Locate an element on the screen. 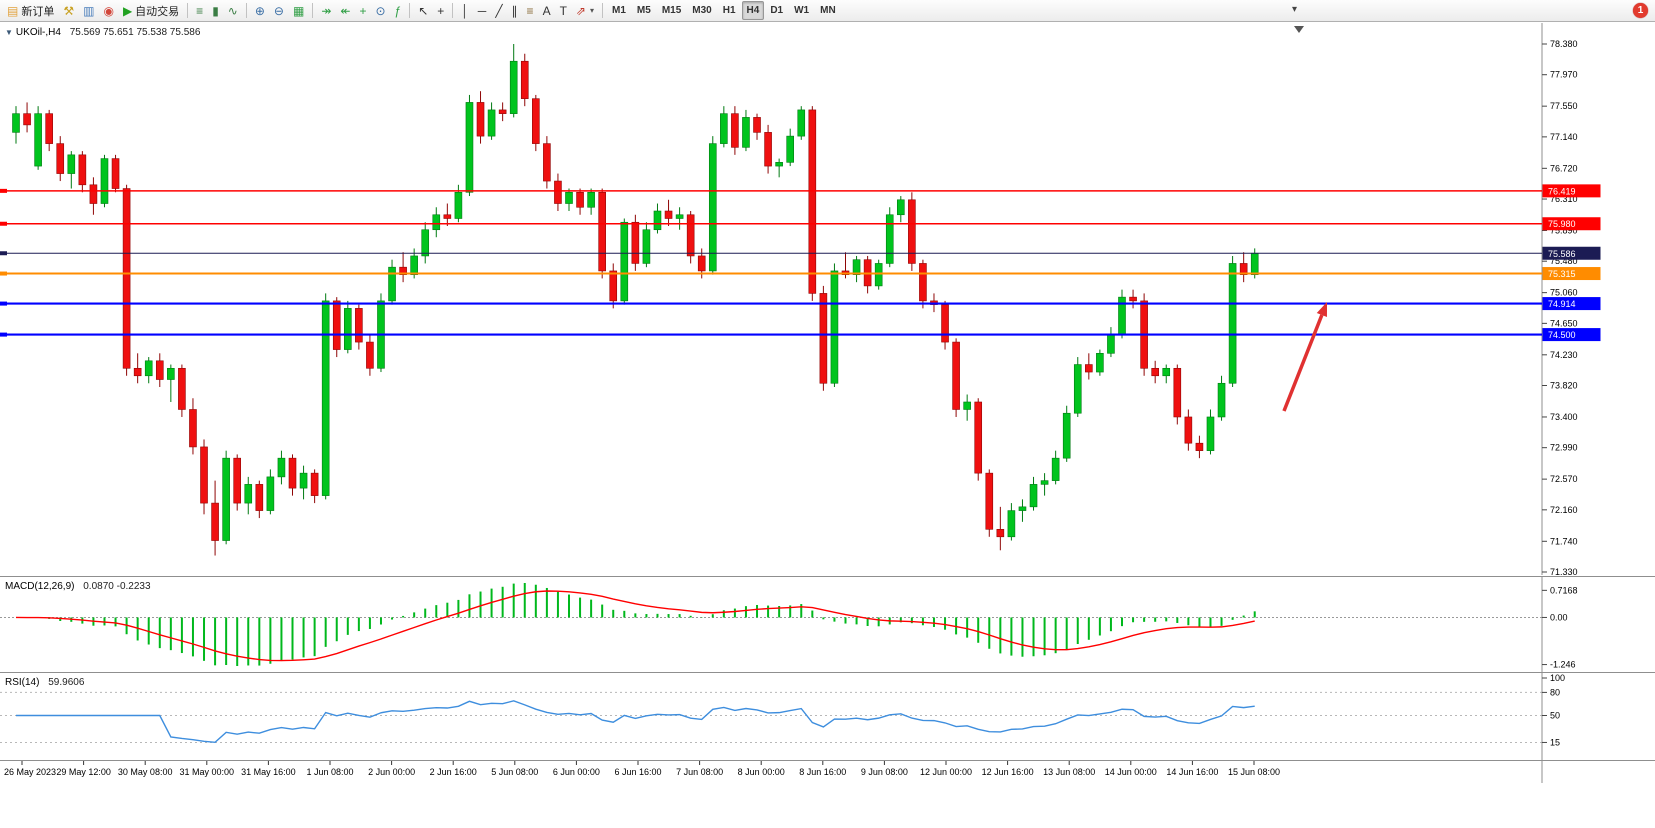 This screenshot has width=1655, height=828. svg-text: 77.140 is located at coordinates (1564, 137).